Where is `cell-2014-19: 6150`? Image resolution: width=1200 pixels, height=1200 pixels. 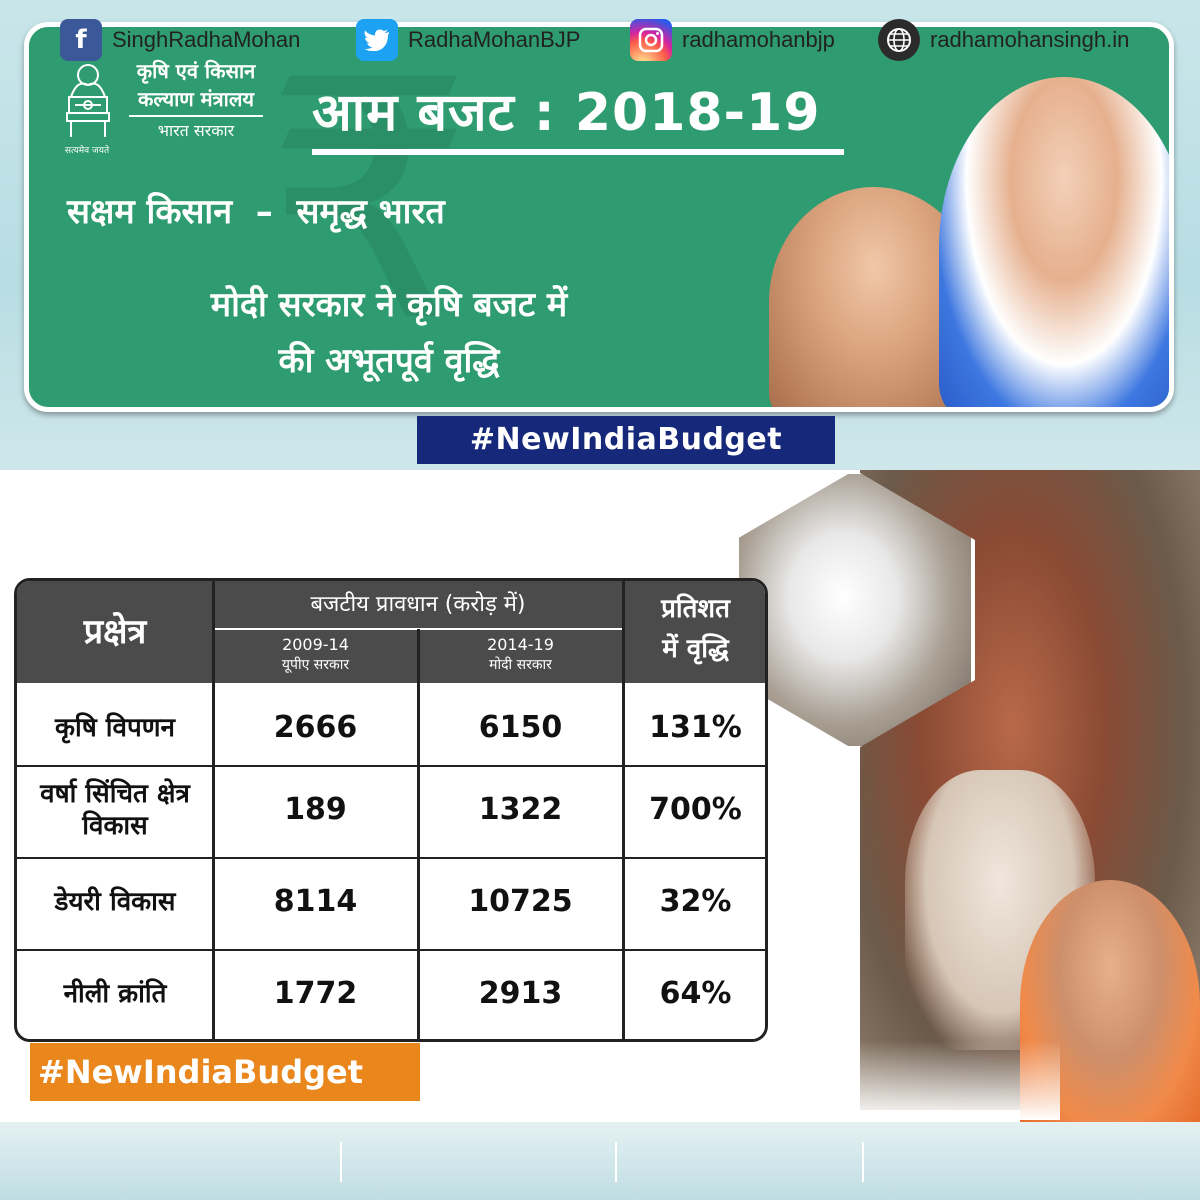 cell-2014-19: 6150 is located at coordinates (520, 727).